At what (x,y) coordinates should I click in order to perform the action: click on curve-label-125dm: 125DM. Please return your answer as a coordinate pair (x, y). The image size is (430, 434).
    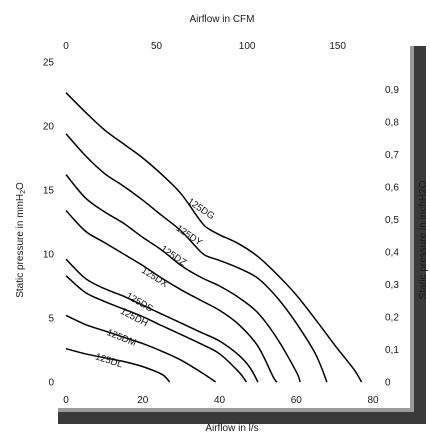
    Looking at the image, I should click on (121, 338).